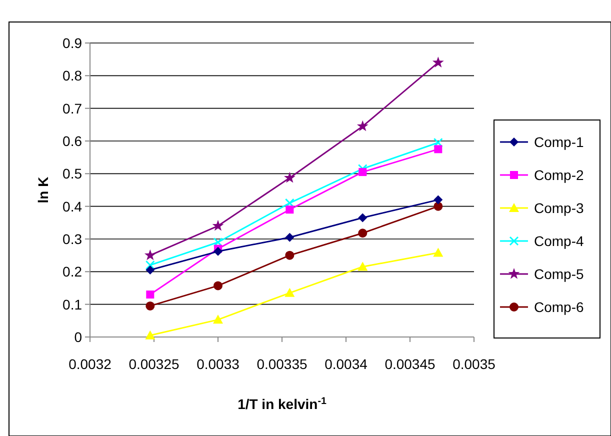 The width and height of the screenshot is (611, 436). Describe the element at coordinates (78, 337) in the screenshot. I see `y-tick-label: 0` at that location.